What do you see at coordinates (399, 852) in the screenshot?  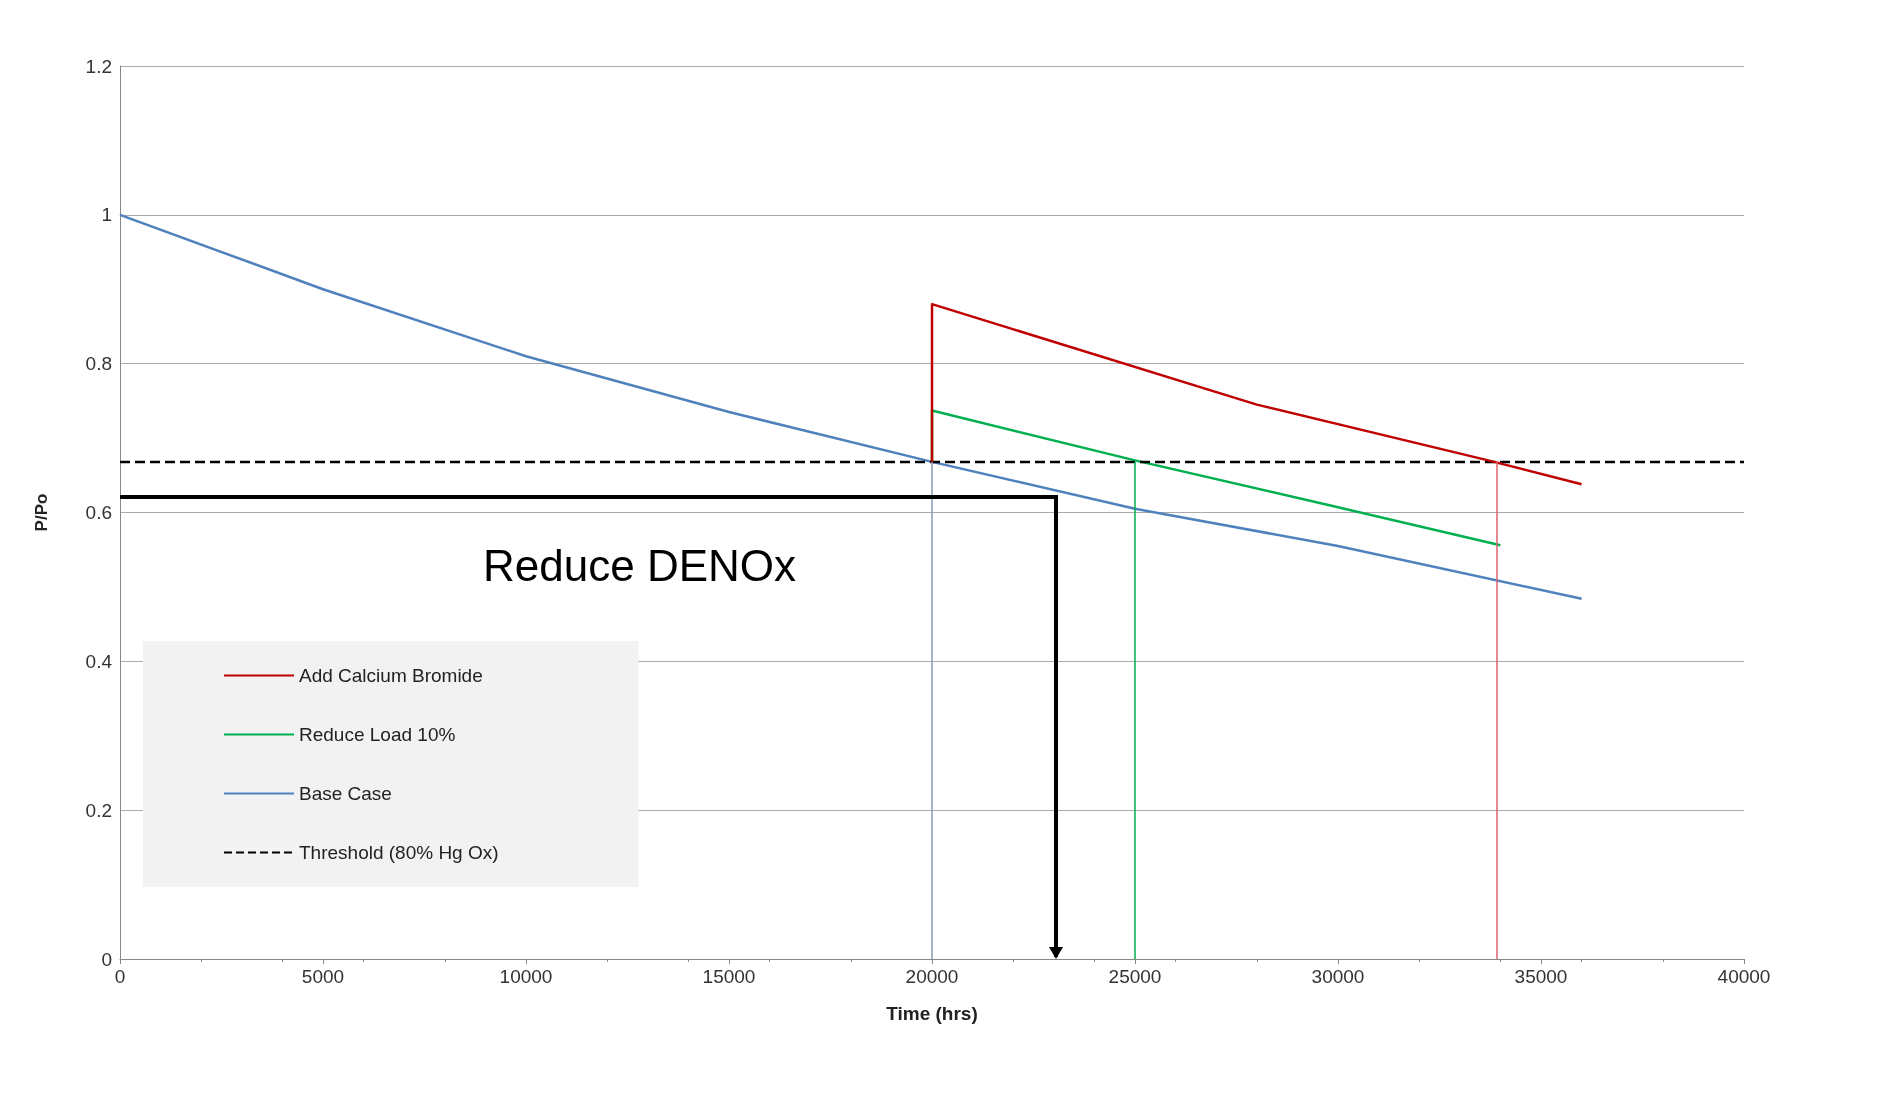 I see `legend-label: Threshold (80% Hg Ox)` at bounding box center [399, 852].